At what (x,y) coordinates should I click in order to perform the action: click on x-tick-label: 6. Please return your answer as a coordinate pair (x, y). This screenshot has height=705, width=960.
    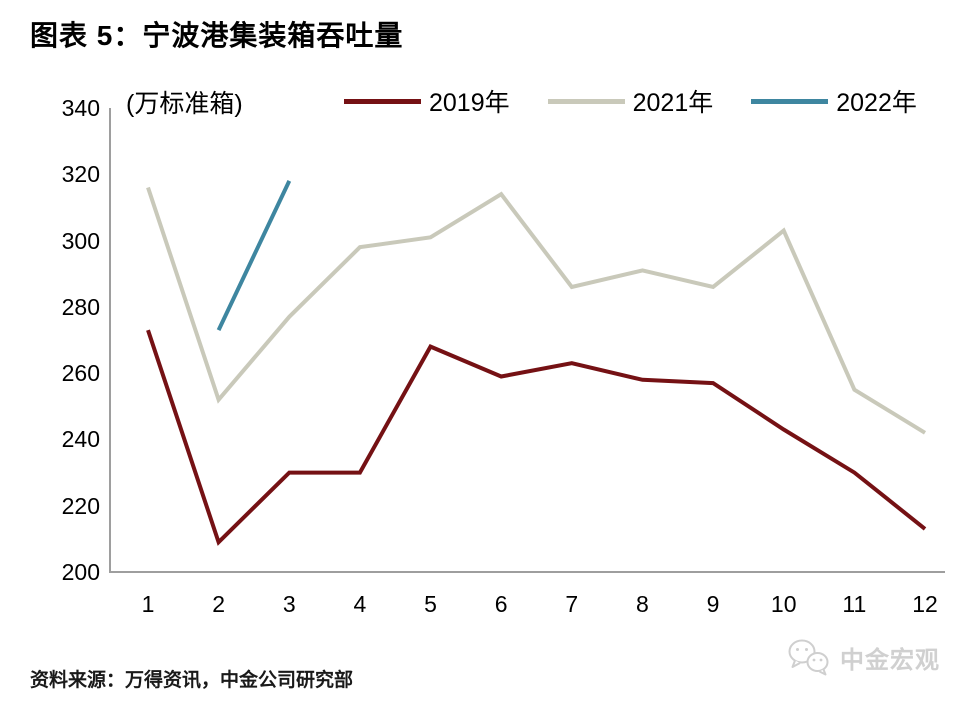
    Looking at the image, I should click on (501, 604).